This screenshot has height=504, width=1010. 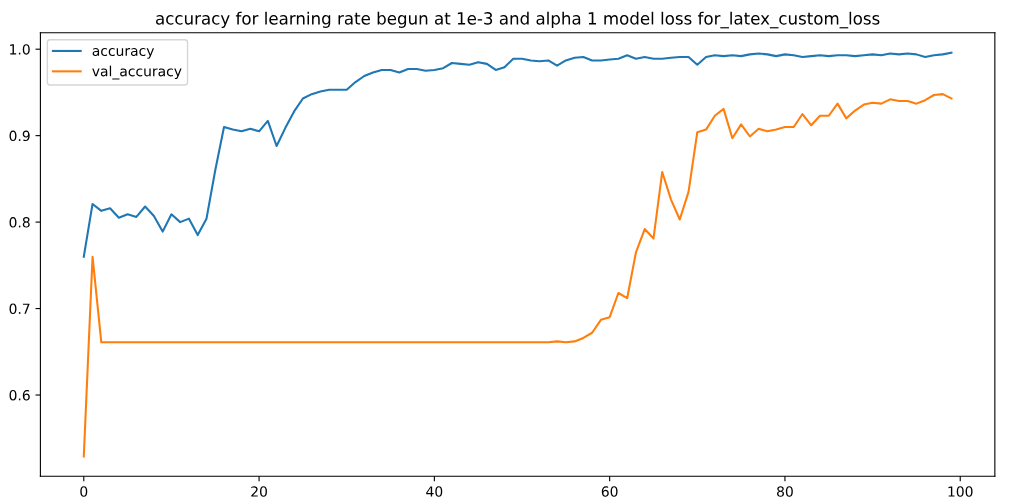 I want to click on y-tick-label: 0.9, so click(x=19, y=136).